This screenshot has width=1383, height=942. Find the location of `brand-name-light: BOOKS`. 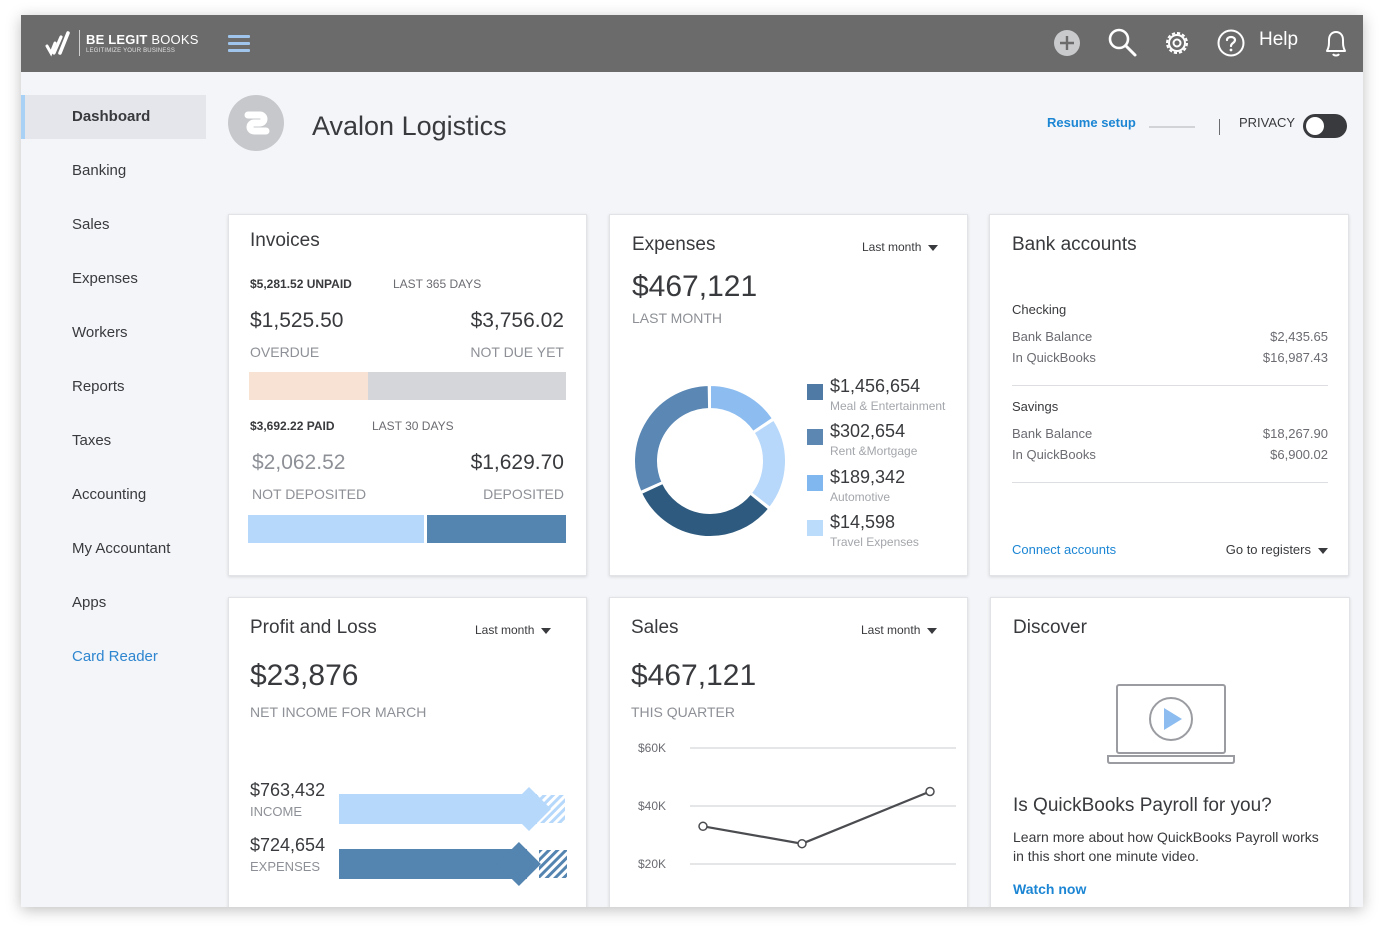

brand-name-light: BOOKS is located at coordinates (175, 39).